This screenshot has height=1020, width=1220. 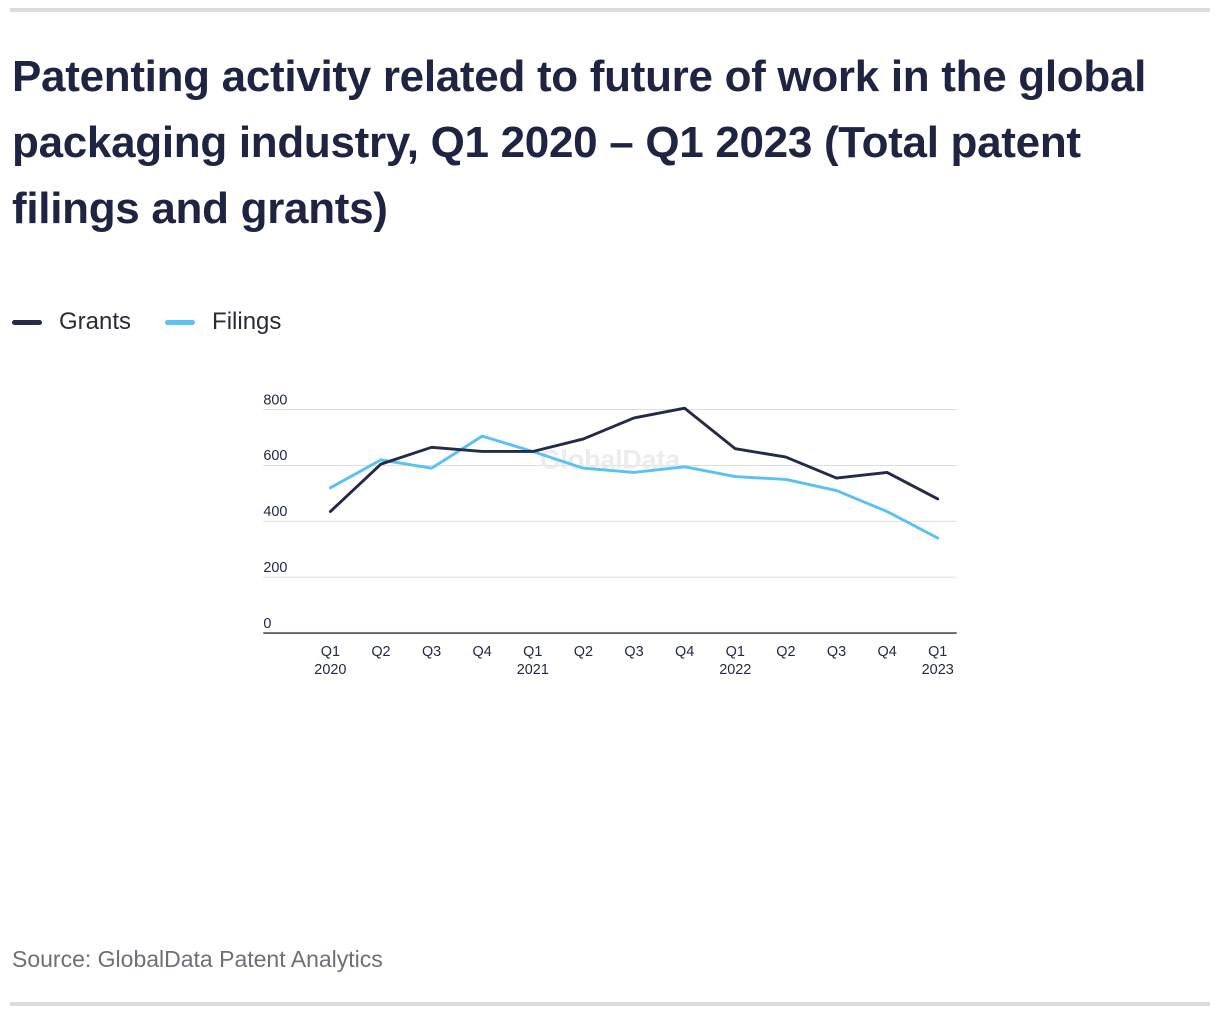 What do you see at coordinates (275, 512) in the screenshot?
I see `y-tick-label: 400` at bounding box center [275, 512].